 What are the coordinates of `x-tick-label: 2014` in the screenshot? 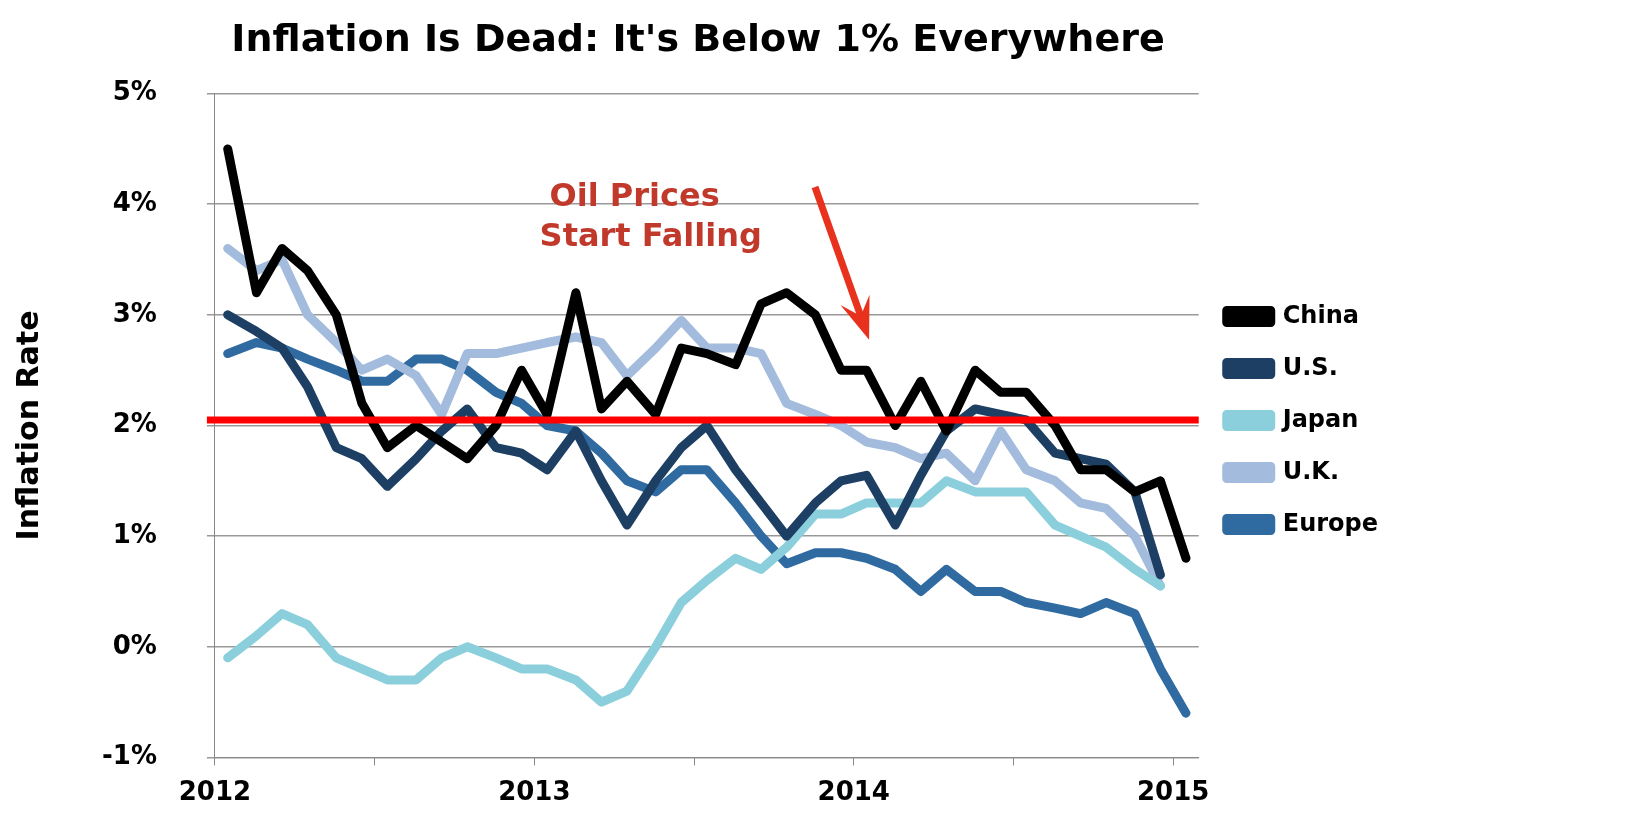 It's located at (853, 790).